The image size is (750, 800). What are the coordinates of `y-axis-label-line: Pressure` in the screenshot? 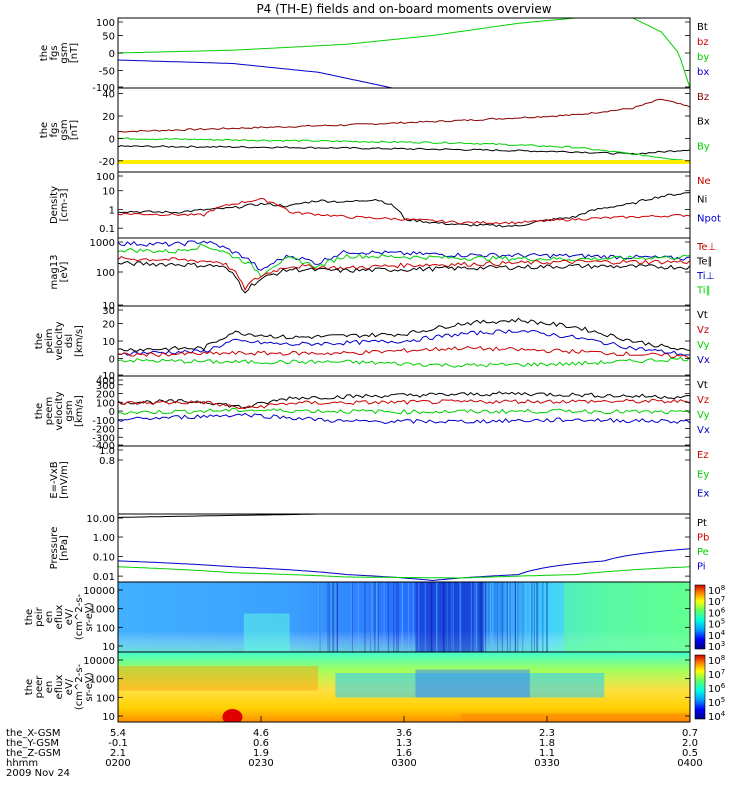 It's located at (54, 548).